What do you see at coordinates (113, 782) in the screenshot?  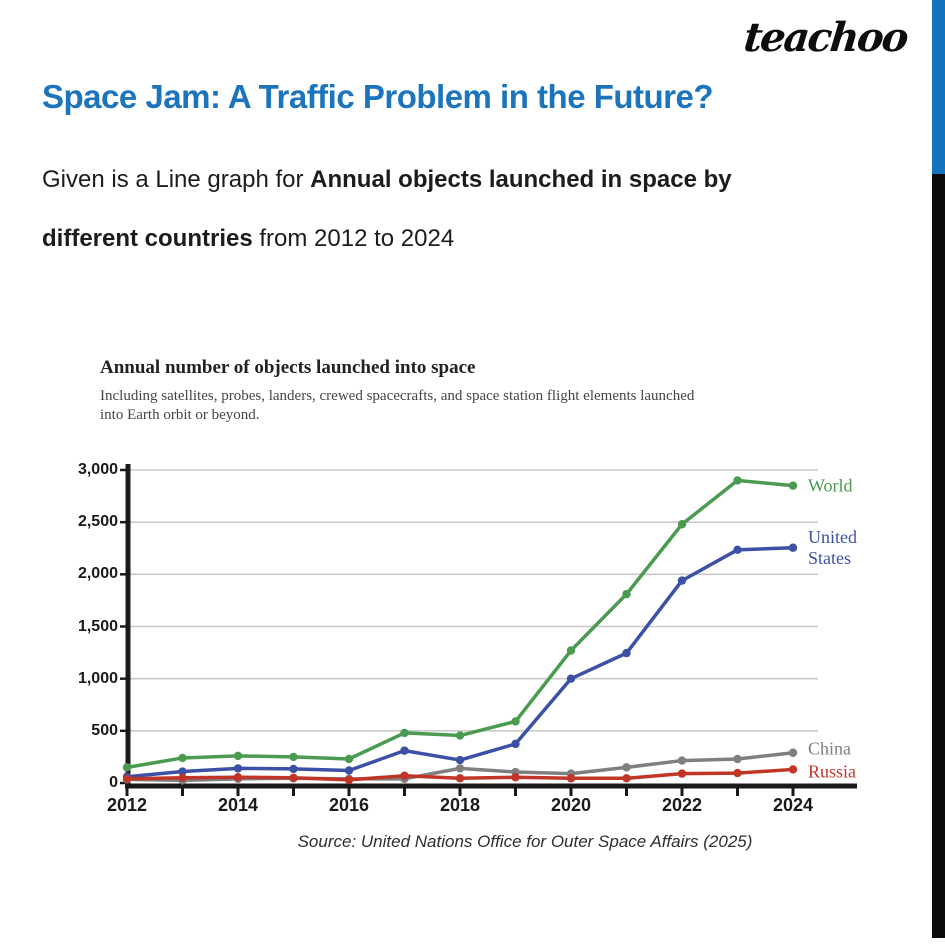 I see `y-tick-label: 0` at bounding box center [113, 782].